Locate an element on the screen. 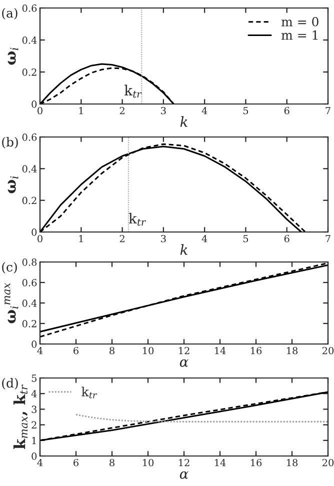 Image resolution: width=334 pixels, height=486 pixels. chart-title: (a) is located at coordinates (10, 14).